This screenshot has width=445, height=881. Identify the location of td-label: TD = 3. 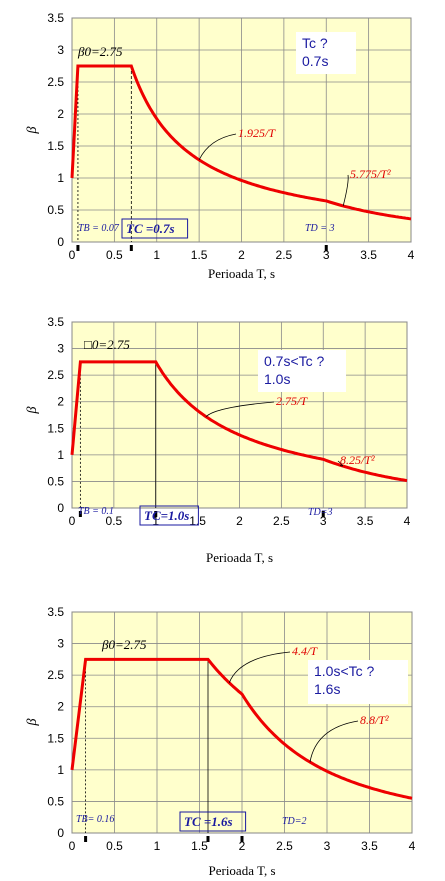
(320, 228).